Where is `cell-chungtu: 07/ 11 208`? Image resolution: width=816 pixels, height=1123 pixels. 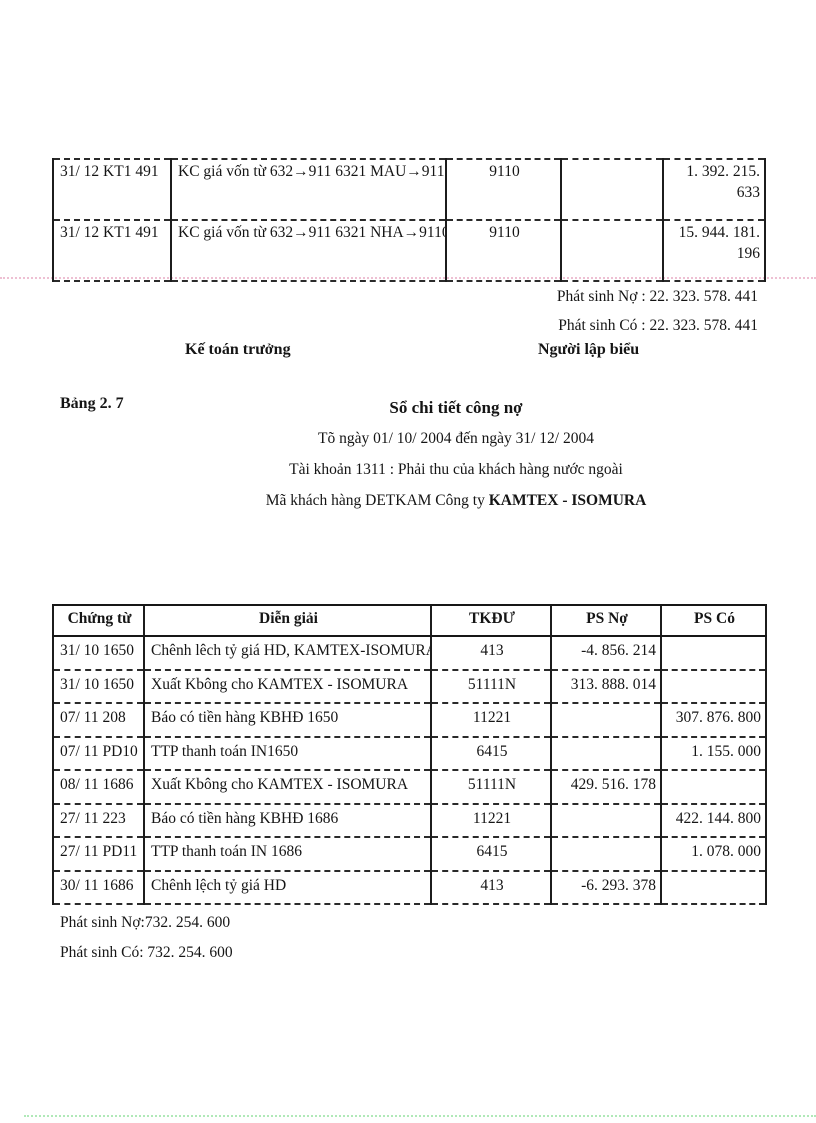 cell-chungtu: 07/ 11 208 is located at coordinates (98, 720).